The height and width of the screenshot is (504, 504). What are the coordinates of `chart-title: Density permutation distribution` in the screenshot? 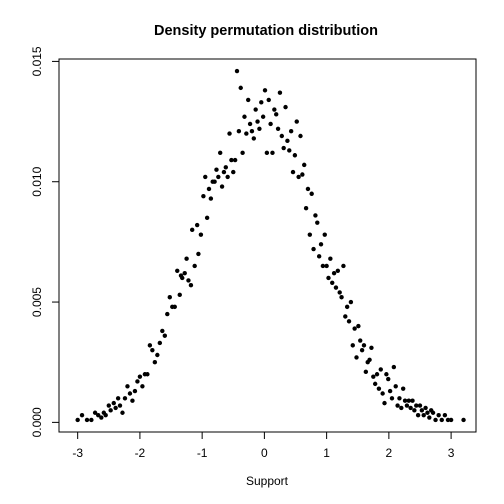 It's located at (266, 31).